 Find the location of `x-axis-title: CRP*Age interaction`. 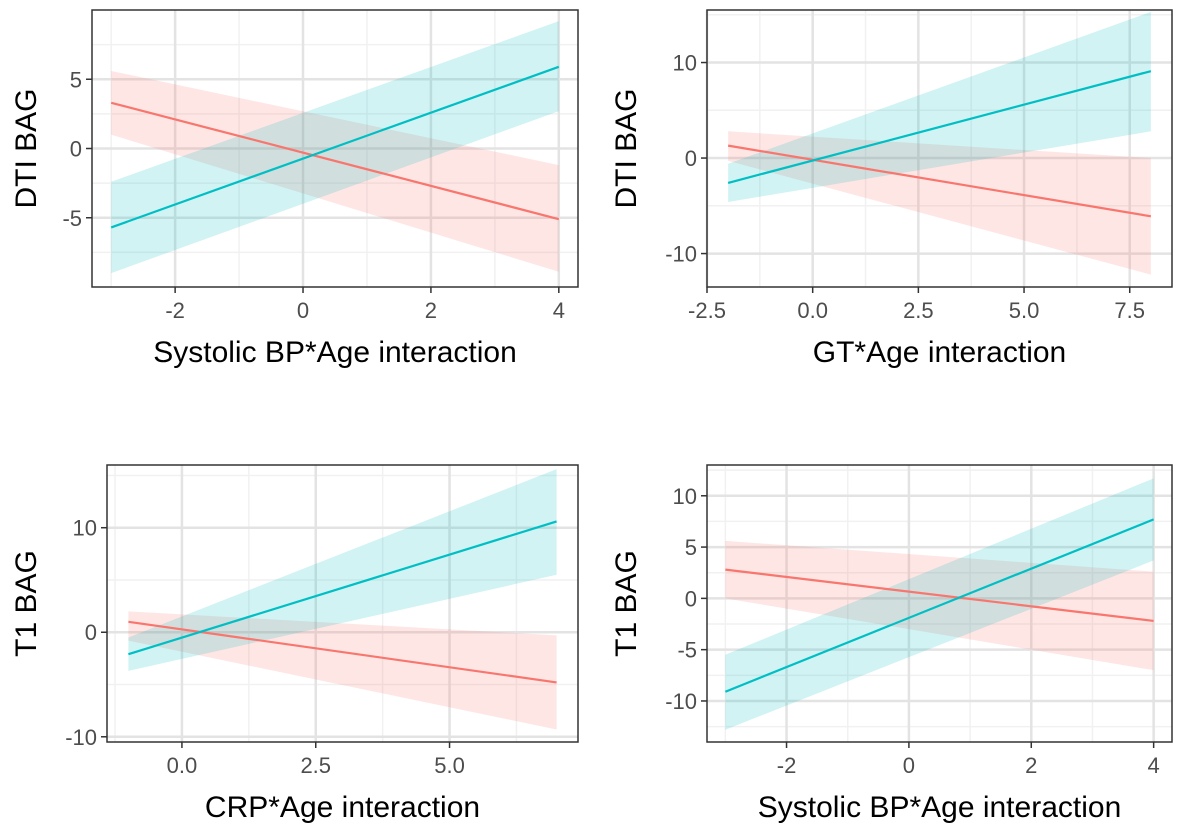

x-axis-title: CRP*Age interaction is located at coordinates (342, 807).